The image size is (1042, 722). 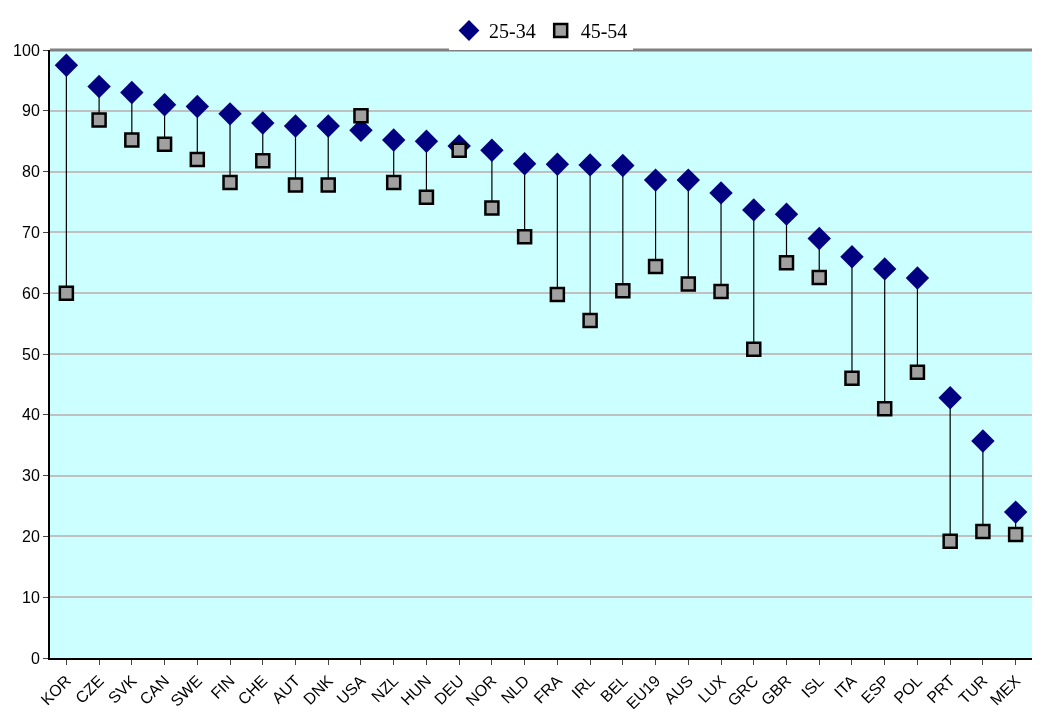 What do you see at coordinates (31, 536) in the screenshot?
I see `y-tick-label: 20` at bounding box center [31, 536].